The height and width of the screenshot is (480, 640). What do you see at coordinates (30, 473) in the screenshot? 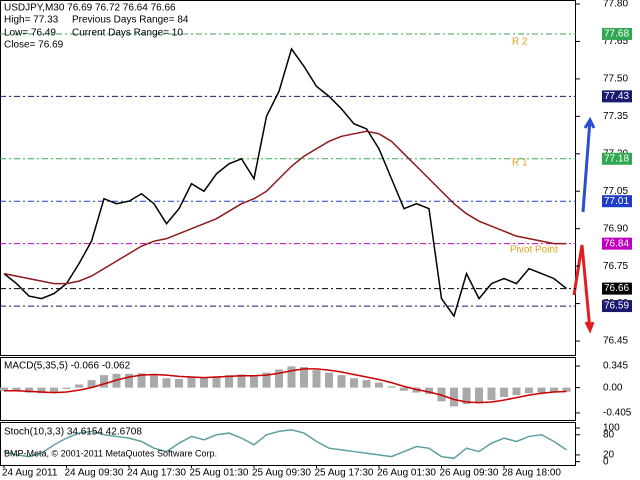
I see `x-tick-label: 24 Aug 2011` at bounding box center [30, 473].